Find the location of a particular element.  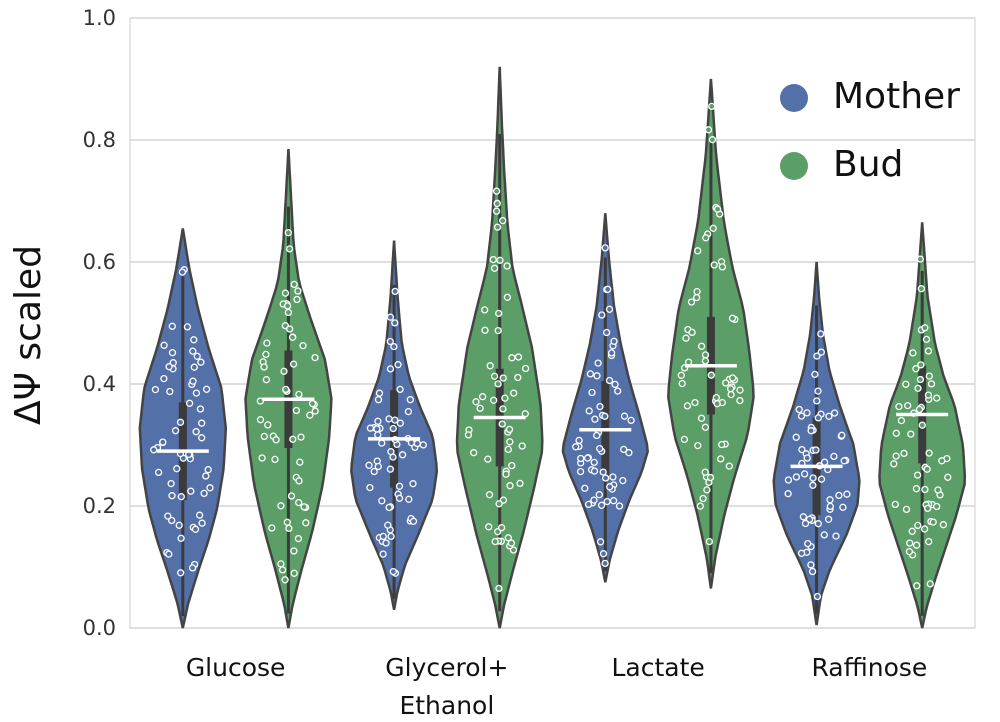

y-tick-label: 1.0 is located at coordinates (99, 18).